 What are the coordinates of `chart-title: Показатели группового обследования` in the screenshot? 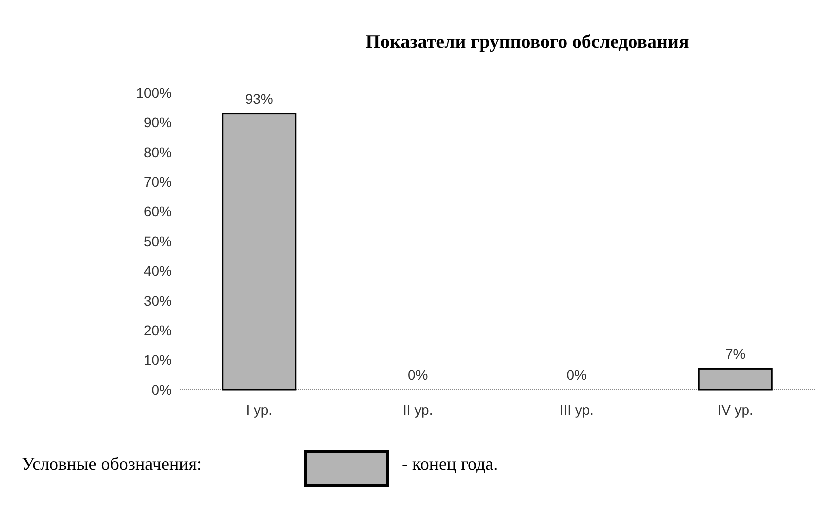 It's located at (528, 42).